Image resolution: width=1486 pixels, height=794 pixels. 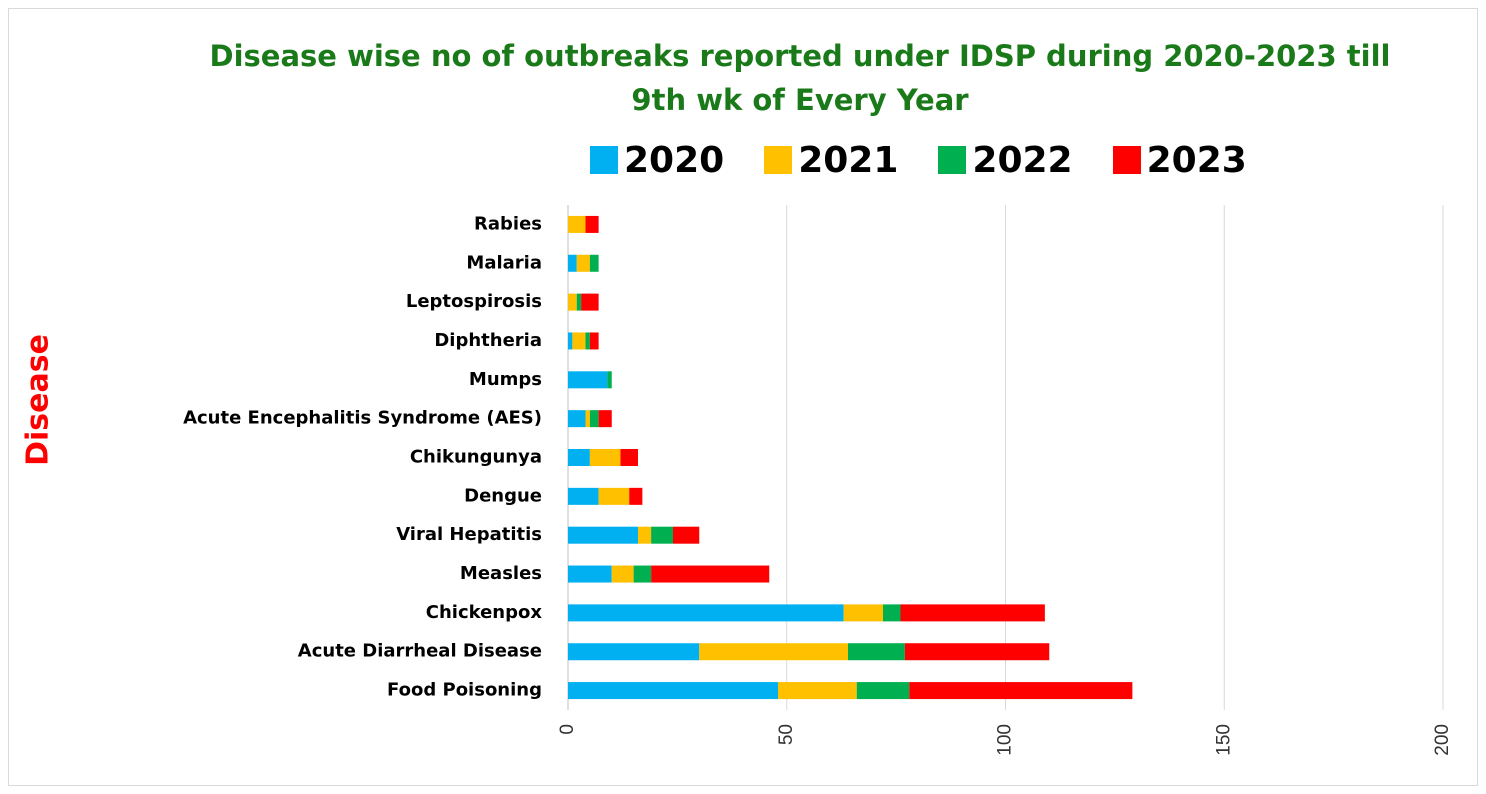 I want to click on bar-2021-chickenpox, so click(x=863, y=613).